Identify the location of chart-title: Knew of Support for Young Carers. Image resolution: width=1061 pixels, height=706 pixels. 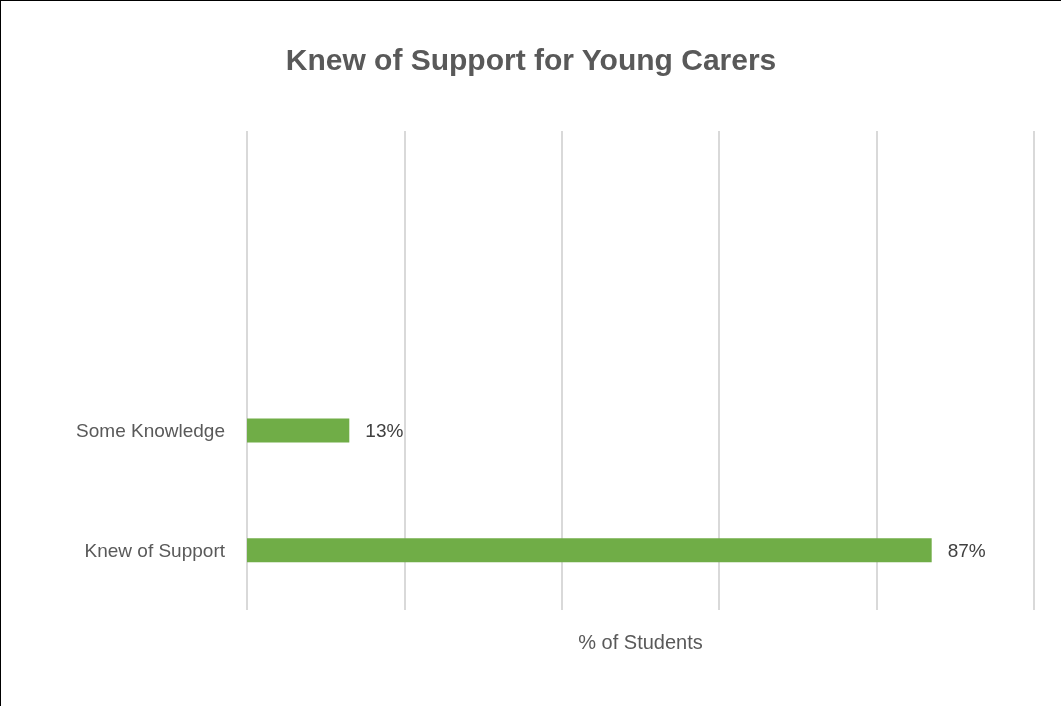
(531, 59).